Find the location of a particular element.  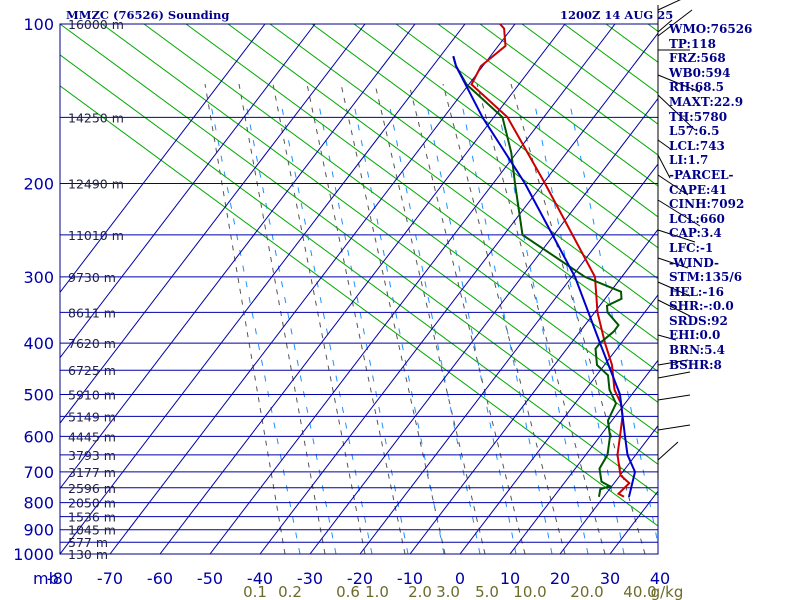

height-label: 1536 m is located at coordinates (92, 517).